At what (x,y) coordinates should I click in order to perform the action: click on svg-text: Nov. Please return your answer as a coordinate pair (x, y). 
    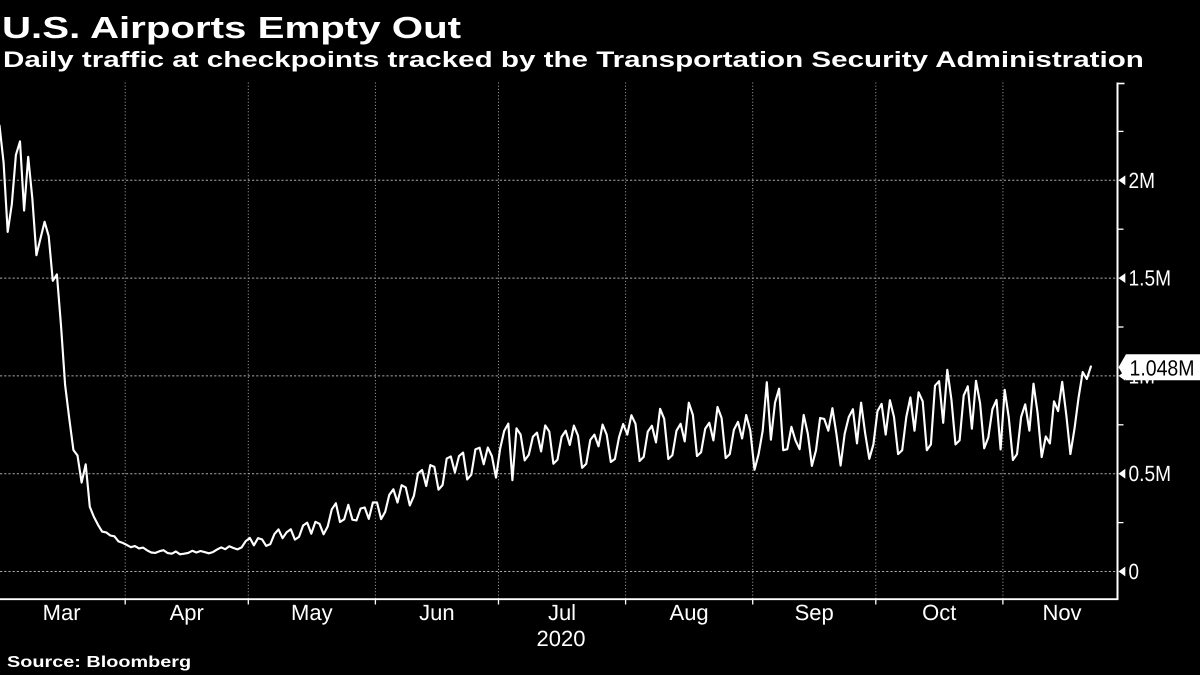
    Looking at the image, I should click on (1061, 612).